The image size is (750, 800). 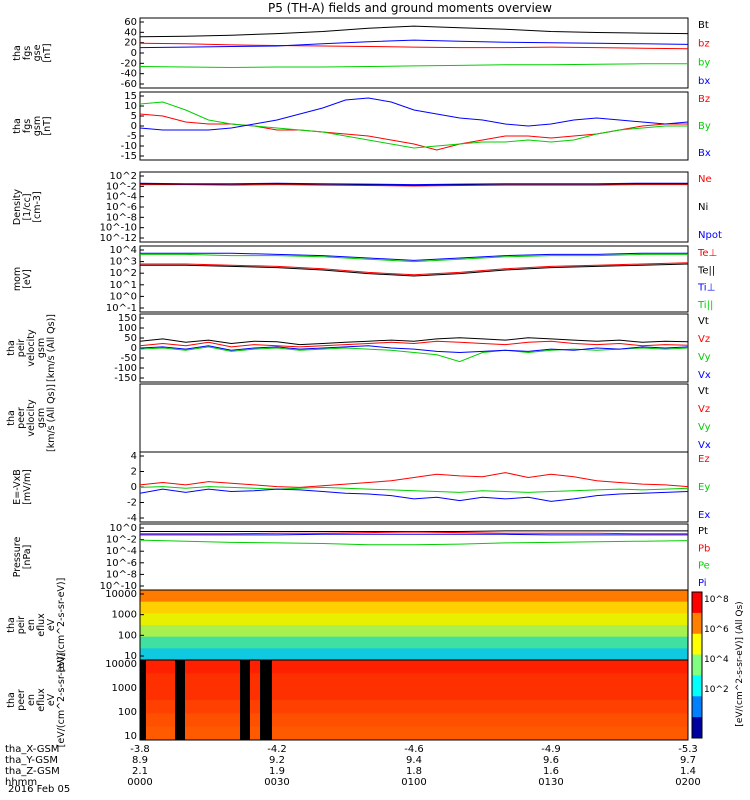 I want to click on y-tick-label: 5, so click(x=134, y=116).